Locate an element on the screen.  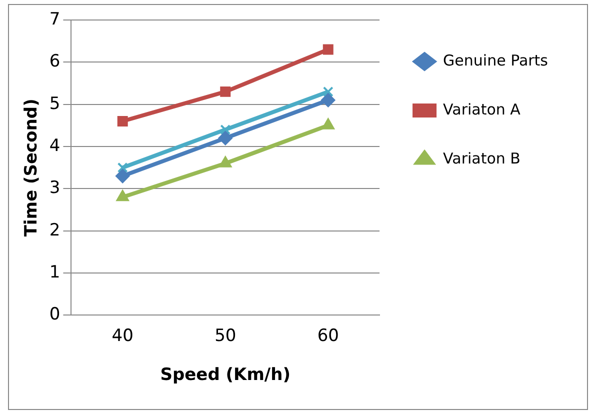
y-axis-title: Time (Second) is located at coordinates (32, 167).